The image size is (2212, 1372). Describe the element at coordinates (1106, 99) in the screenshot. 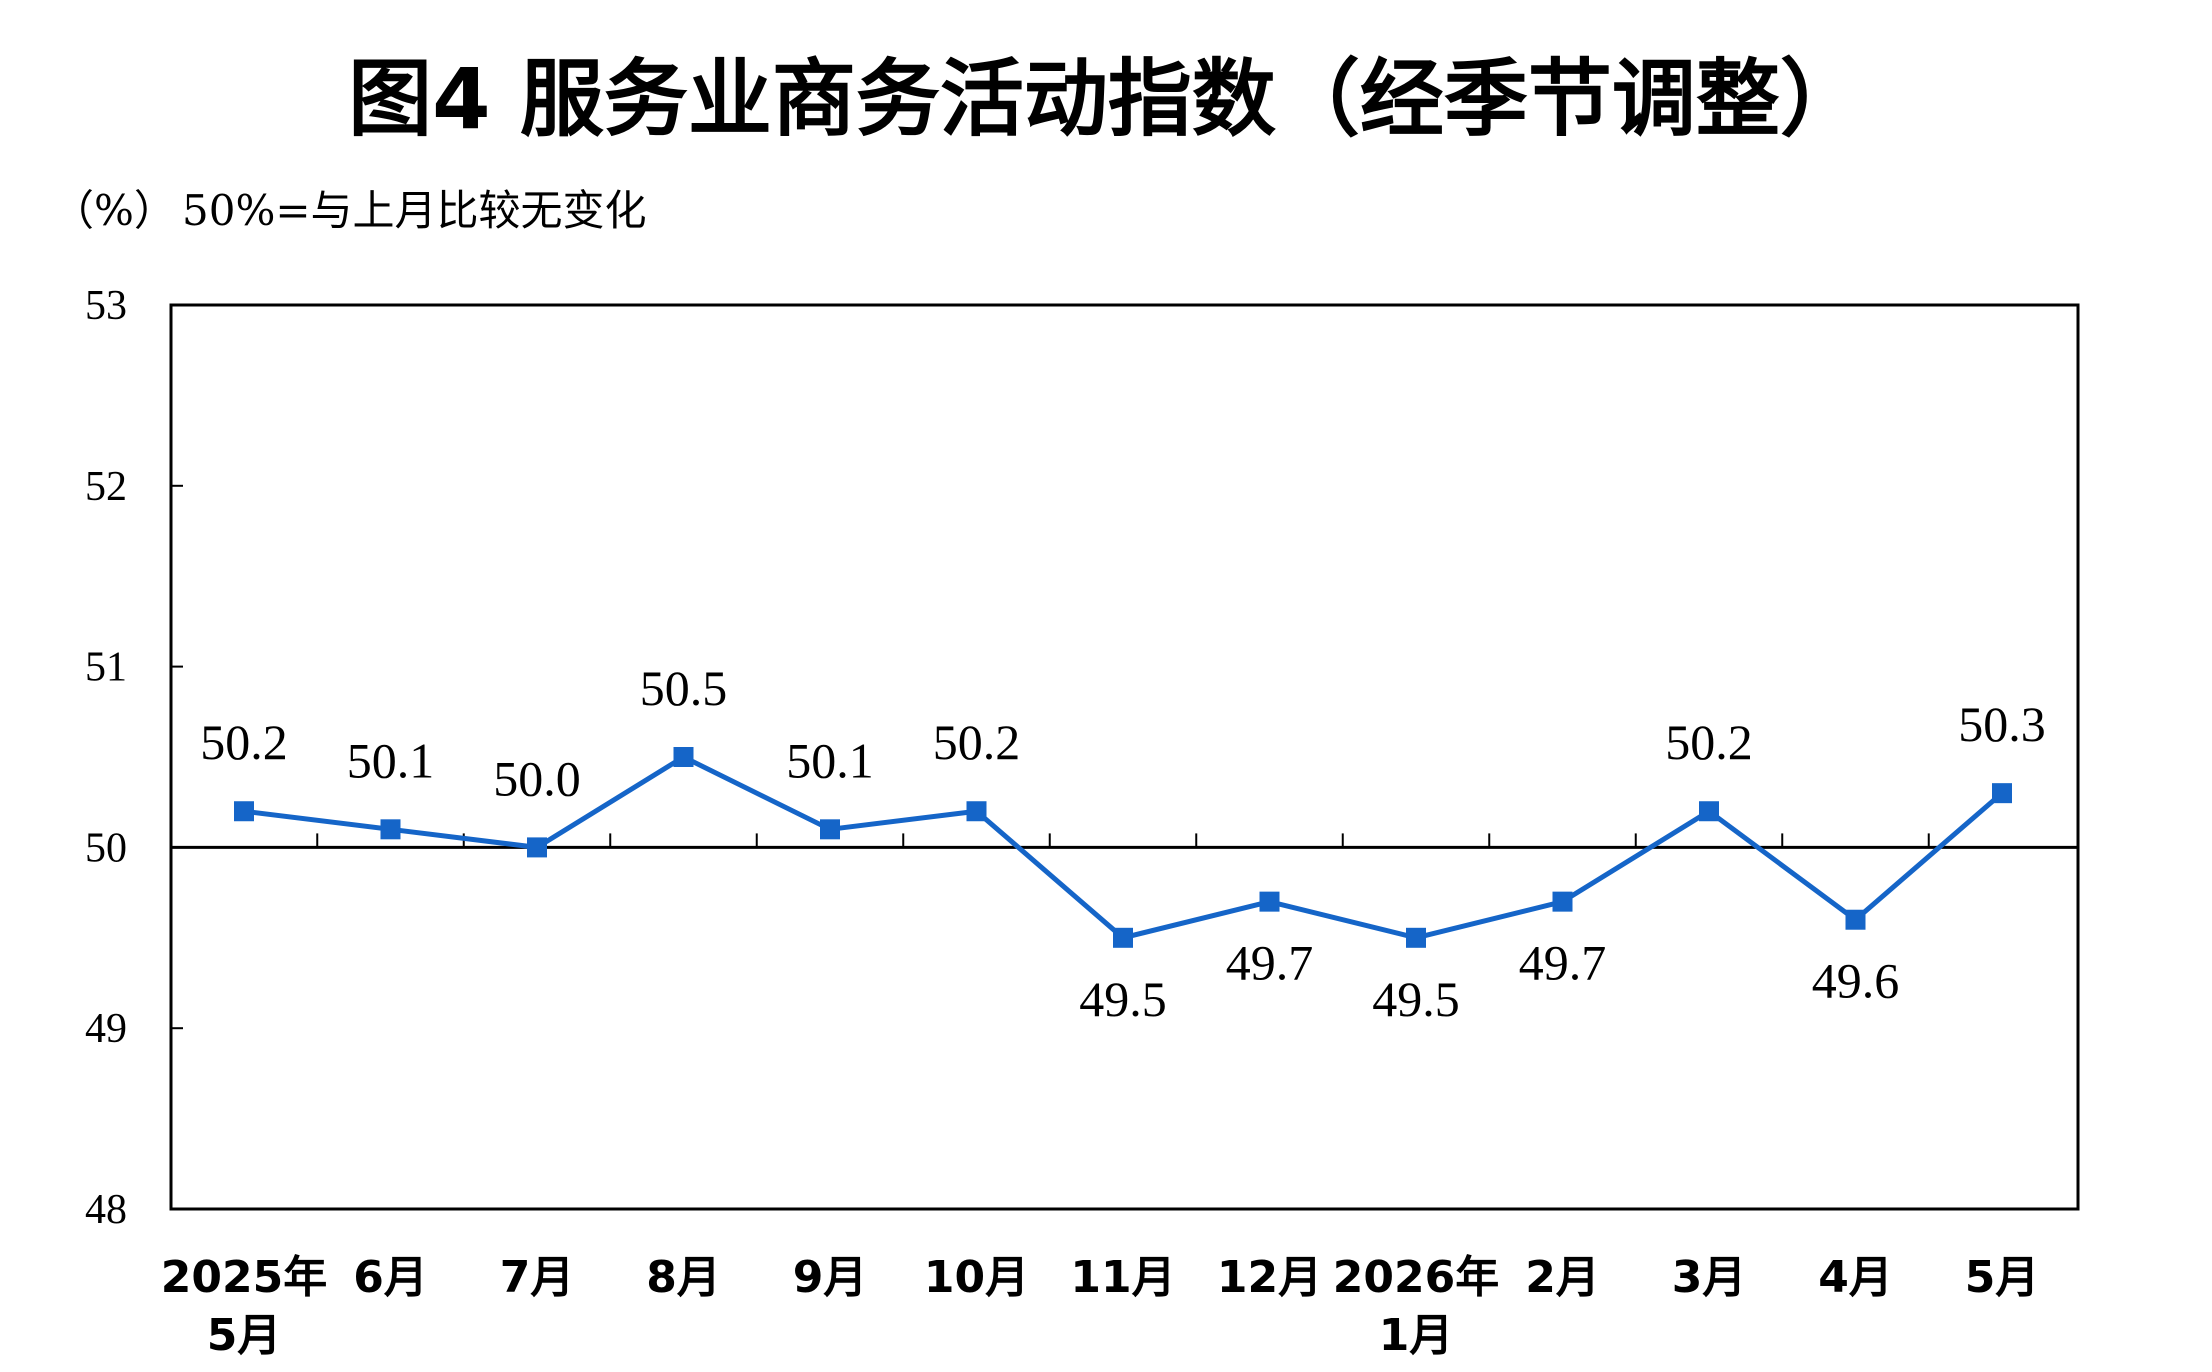

I see `chart-title: 图4 服务业商务活动指数（经季节调整）` at that location.